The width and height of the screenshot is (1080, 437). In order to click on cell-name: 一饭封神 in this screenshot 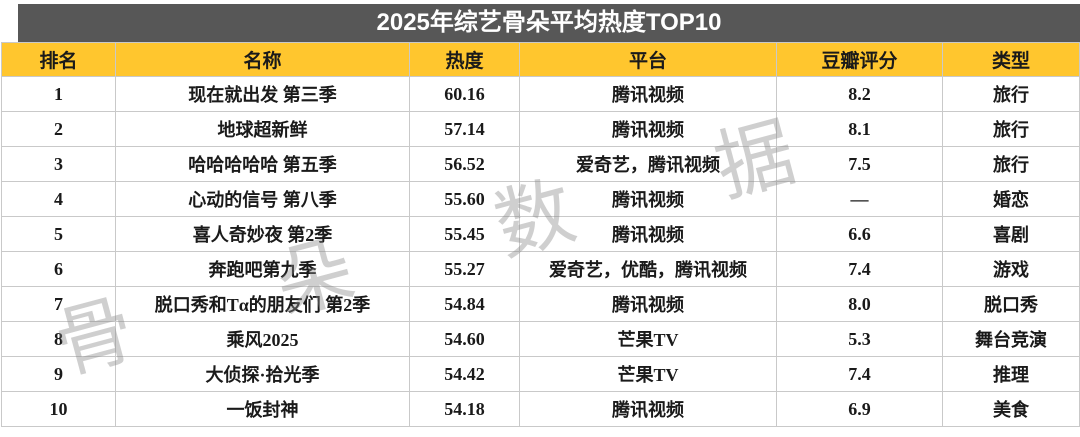, I will do `click(262, 409)`.